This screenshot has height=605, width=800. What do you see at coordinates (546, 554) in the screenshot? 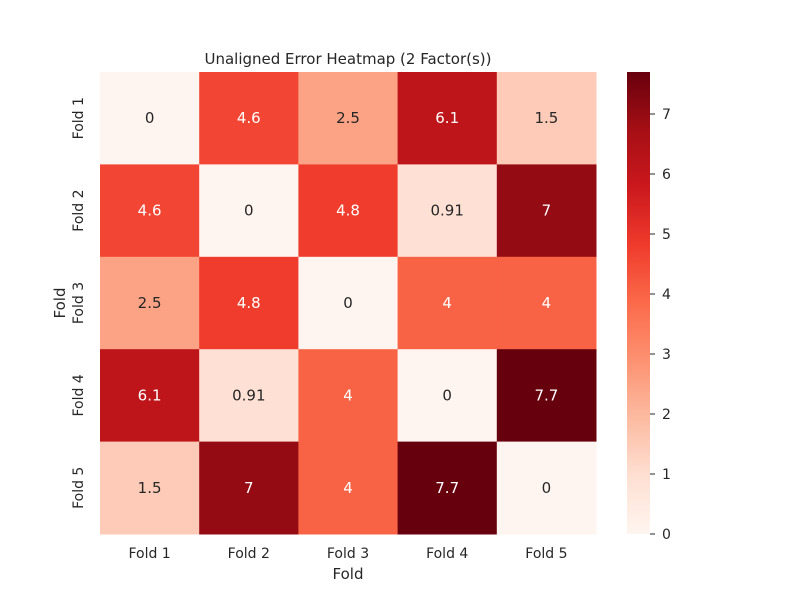
I see `x-tick-label: Fold 5` at bounding box center [546, 554].